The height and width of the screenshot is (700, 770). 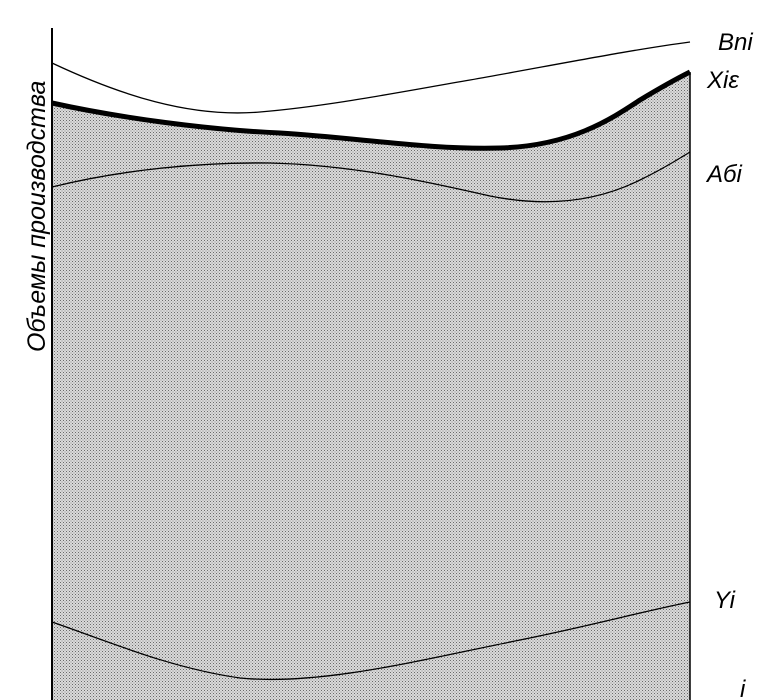 I want to click on curve-yi, so click(x=371, y=641).